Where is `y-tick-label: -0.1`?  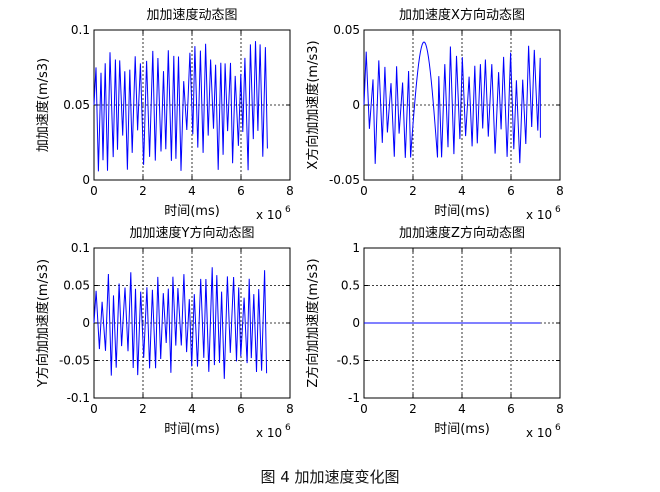
y-tick-label: -0.1 is located at coordinates (78, 398).